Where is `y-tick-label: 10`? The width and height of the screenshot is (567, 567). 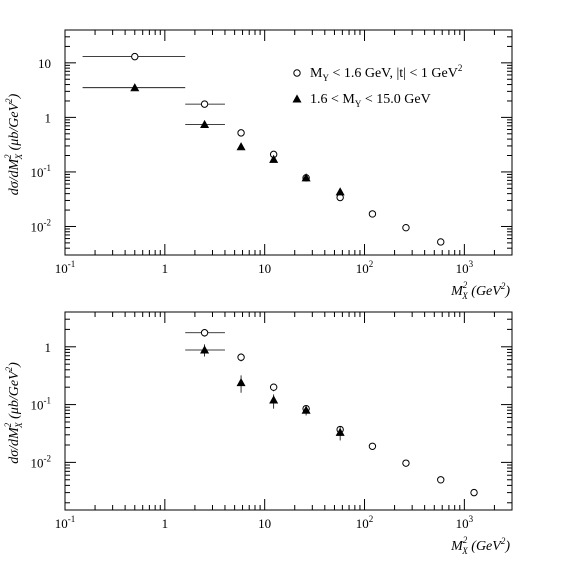
y-tick-label: 10 is located at coordinates (44, 63).